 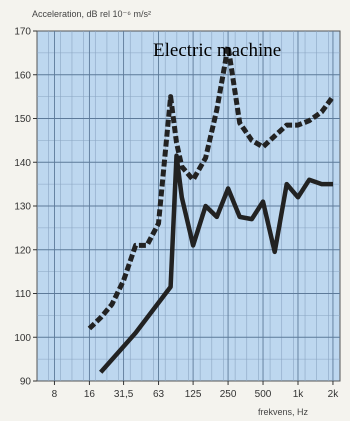 What do you see at coordinates (22, 75) in the screenshot?
I see `y-tick-label: 160` at bounding box center [22, 75].